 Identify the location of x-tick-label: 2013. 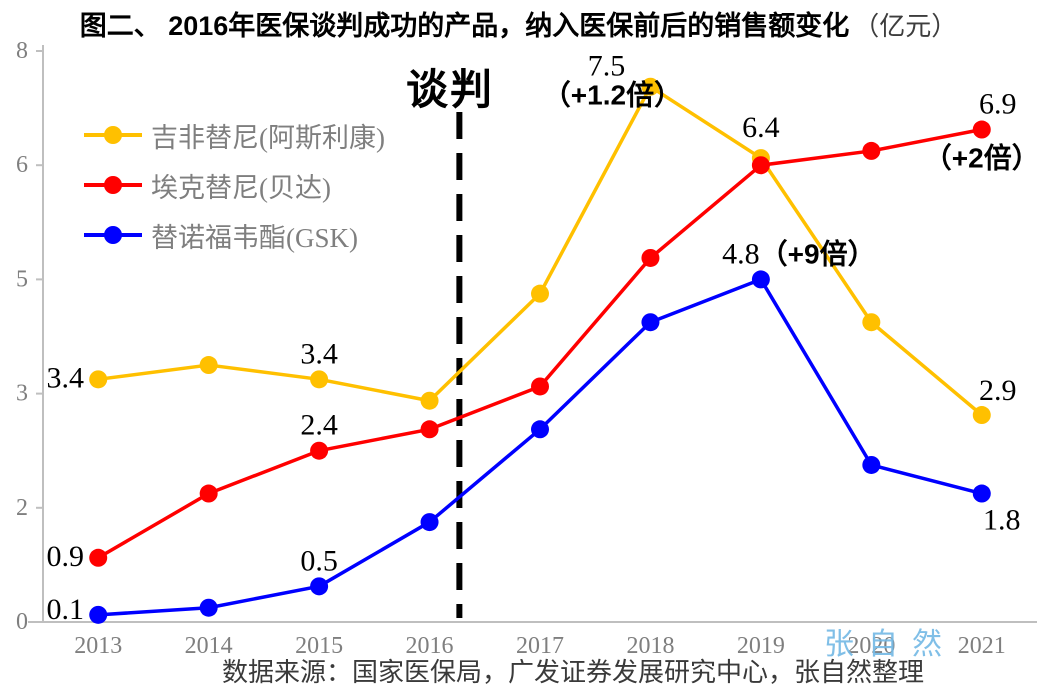
(98, 646).